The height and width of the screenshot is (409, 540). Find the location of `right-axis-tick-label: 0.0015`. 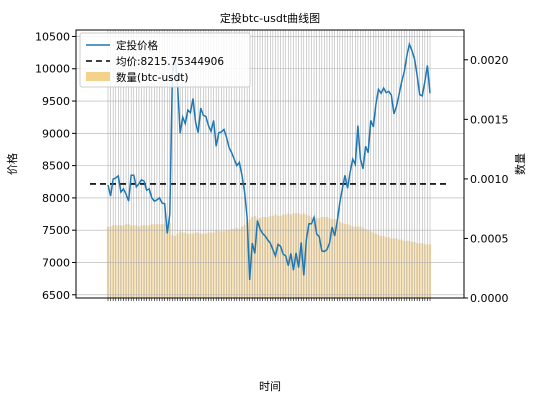

right-axis-tick-label: 0.0015 is located at coordinates (489, 119).